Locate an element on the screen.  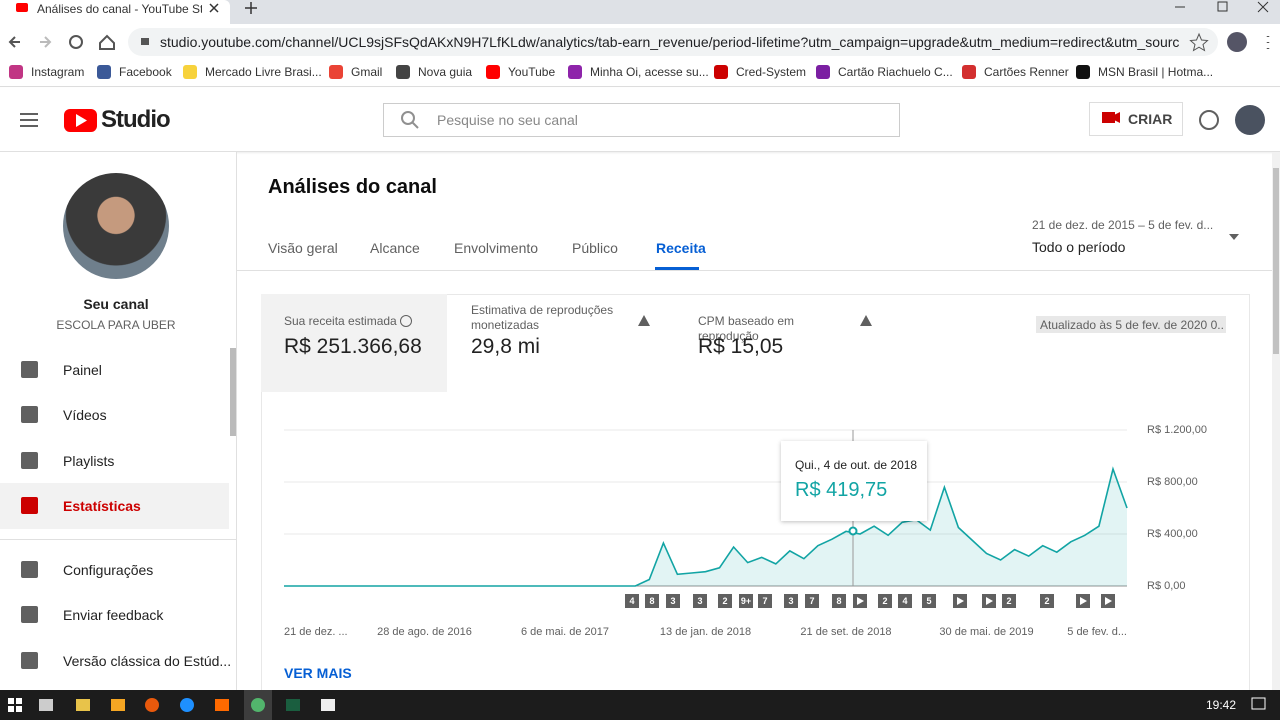
tab-favicon is located at coordinates (22, 7).